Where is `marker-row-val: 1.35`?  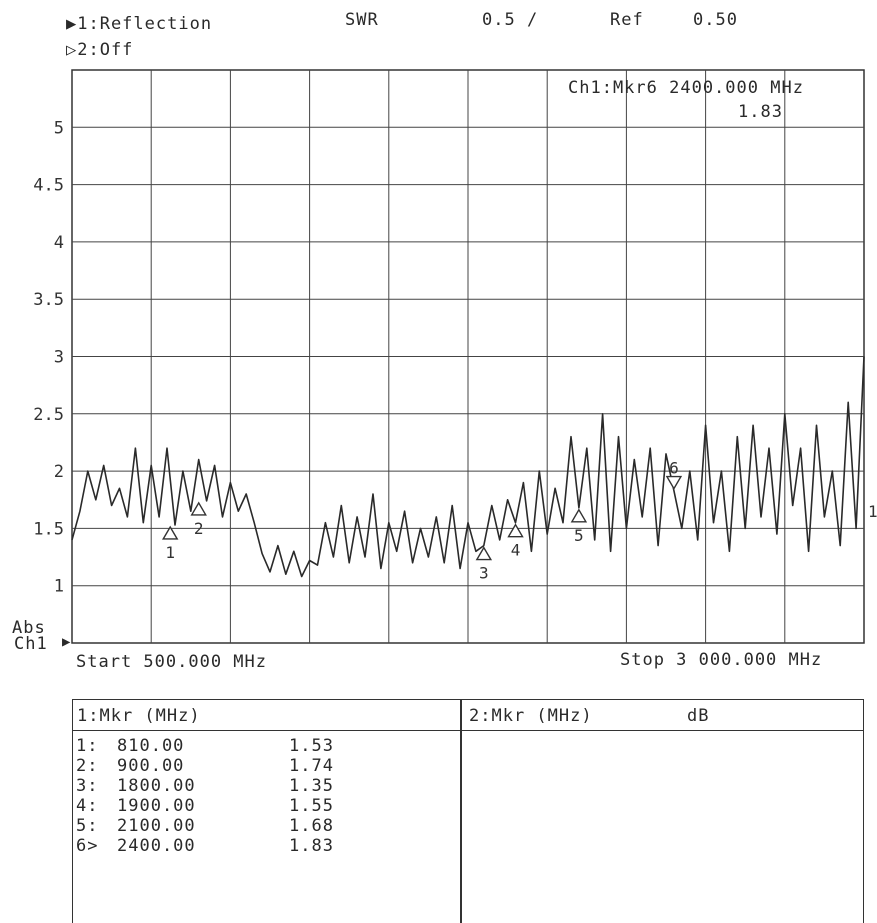 marker-row-val: 1.35 is located at coordinates (311, 786).